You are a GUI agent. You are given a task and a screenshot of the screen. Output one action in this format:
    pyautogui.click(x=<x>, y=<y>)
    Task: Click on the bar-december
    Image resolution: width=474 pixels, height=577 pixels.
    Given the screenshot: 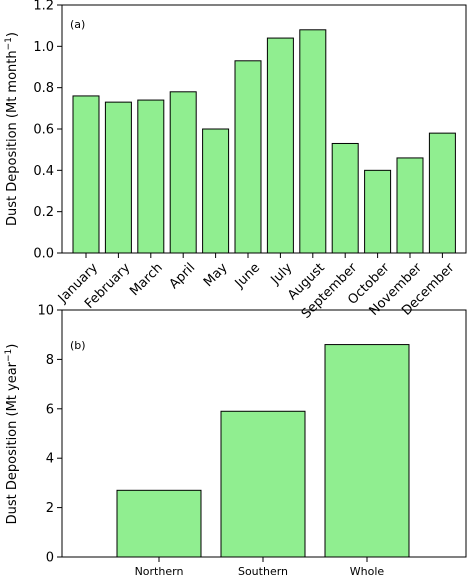 What is the action you would take?
    pyautogui.click(x=442, y=193)
    